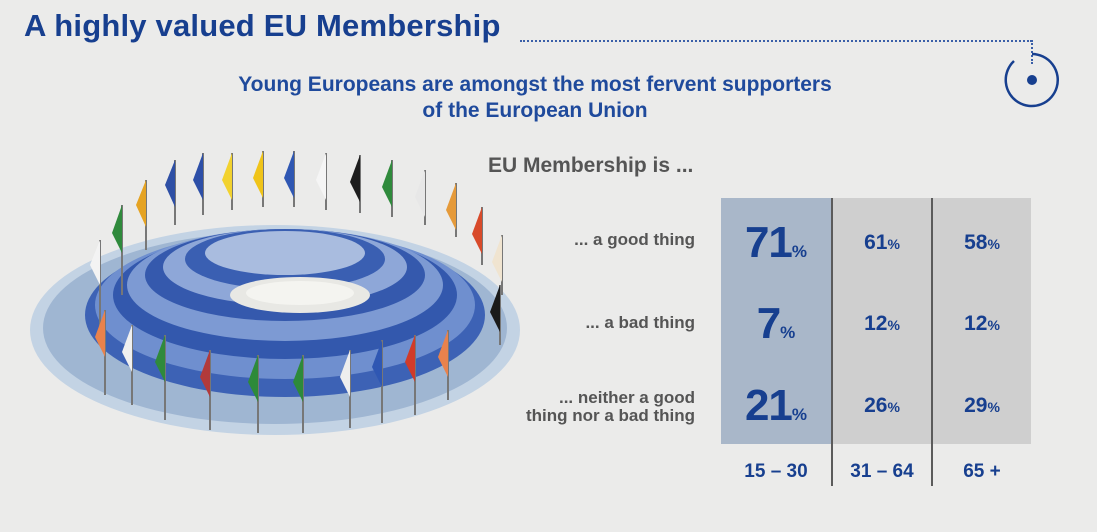 The image size is (1097, 532). What do you see at coordinates (982, 471) in the screenshot?
I see `age-label-65-plus: 65 +` at bounding box center [982, 471].